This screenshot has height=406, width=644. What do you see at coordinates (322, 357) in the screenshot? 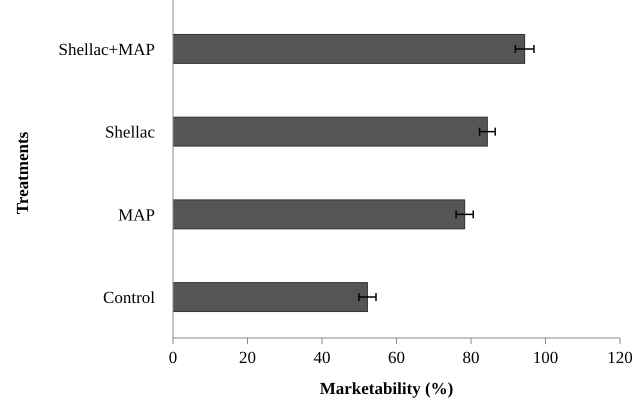
I see `x-tick-label: 40` at bounding box center [322, 357].